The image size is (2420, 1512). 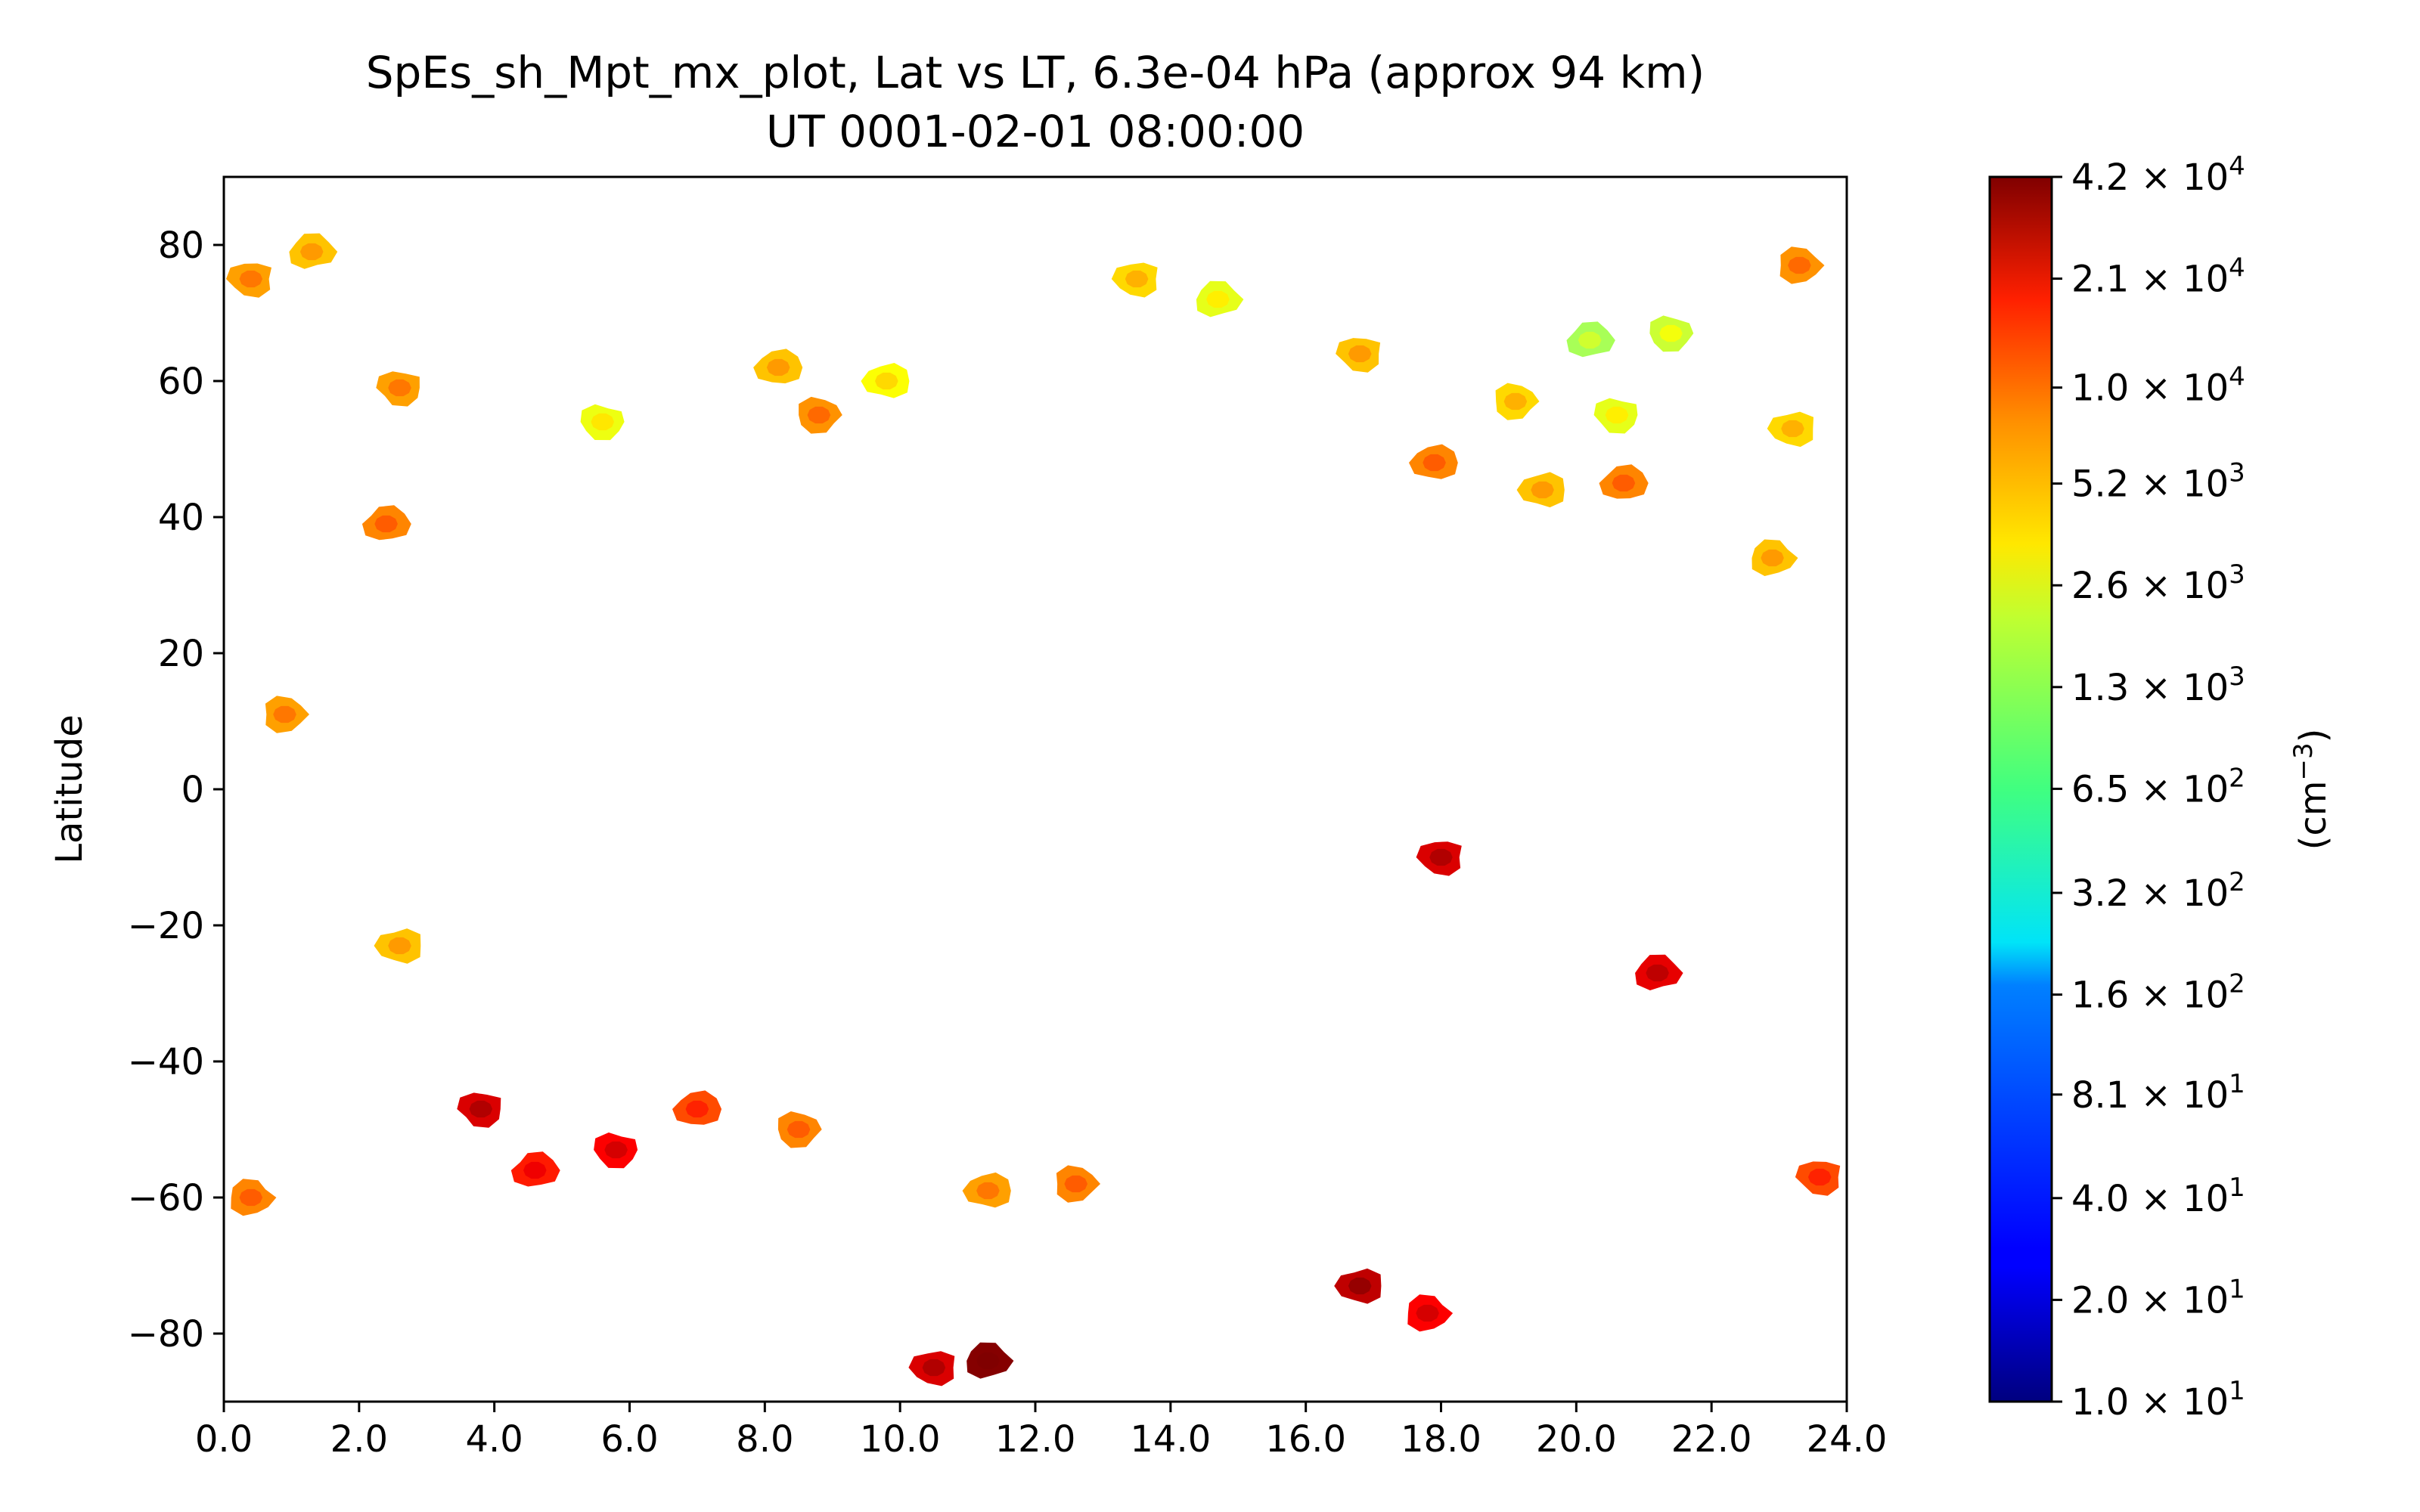 What do you see at coordinates (1711, 1439) in the screenshot?
I see `x-tick-label: 22.0` at bounding box center [1711, 1439].